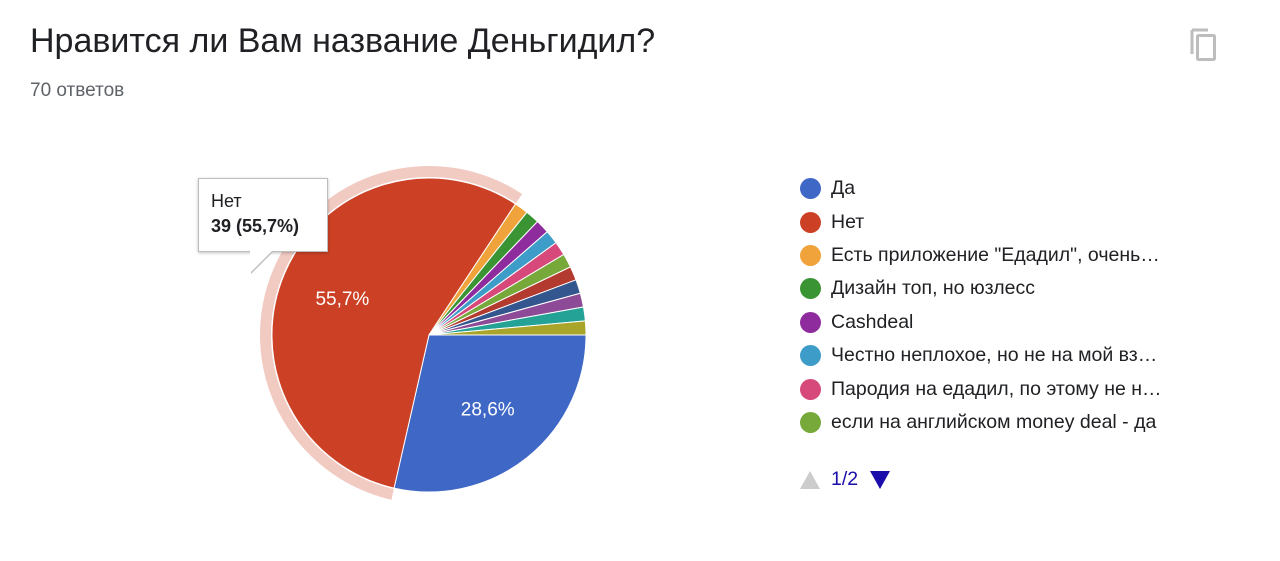 The height and width of the screenshot is (561, 1280). Describe the element at coordinates (343, 41) in the screenshot. I see `chart-title: Нравится ли Вам название Деньгидил?` at that location.